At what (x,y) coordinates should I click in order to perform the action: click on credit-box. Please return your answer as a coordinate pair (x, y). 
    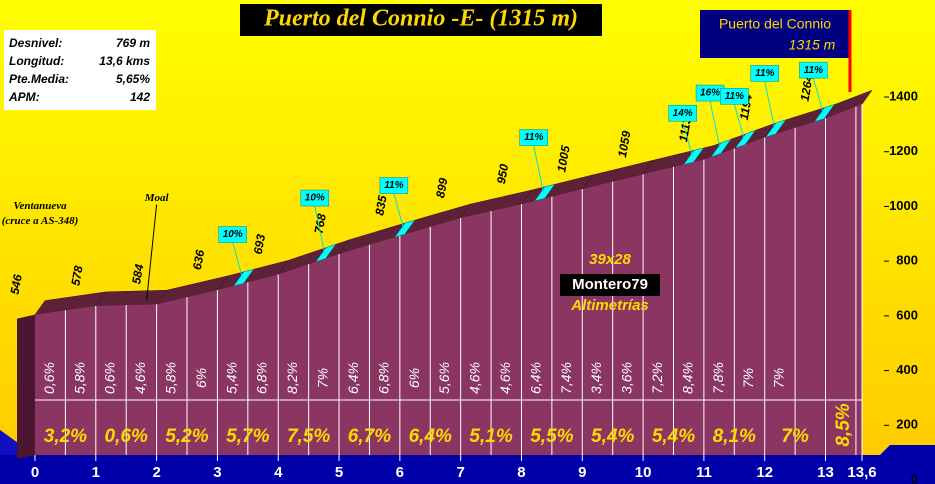
    Looking at the image, I should click on (610, 285).